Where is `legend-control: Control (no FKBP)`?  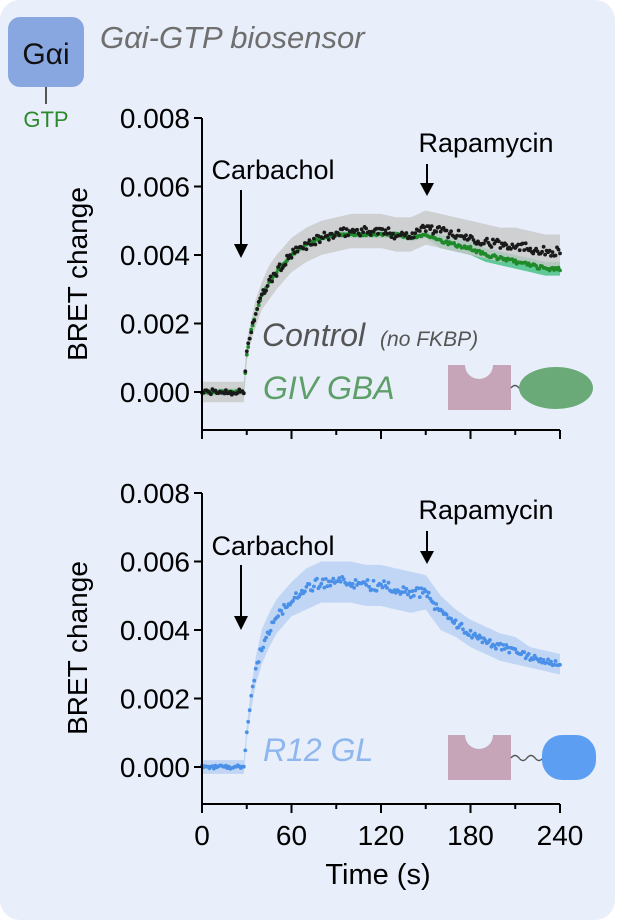 legend-control: Control (no FKBP) is located at coordinates (370, 335).